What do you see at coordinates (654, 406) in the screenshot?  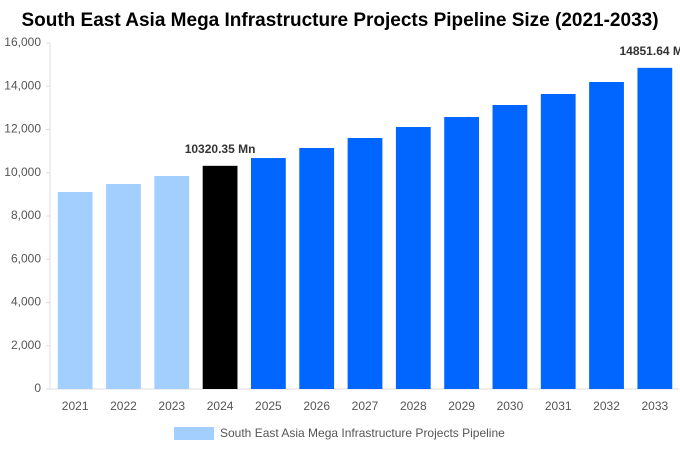 I see `x-tick-label: 2033` at bounding box center [654, 406].